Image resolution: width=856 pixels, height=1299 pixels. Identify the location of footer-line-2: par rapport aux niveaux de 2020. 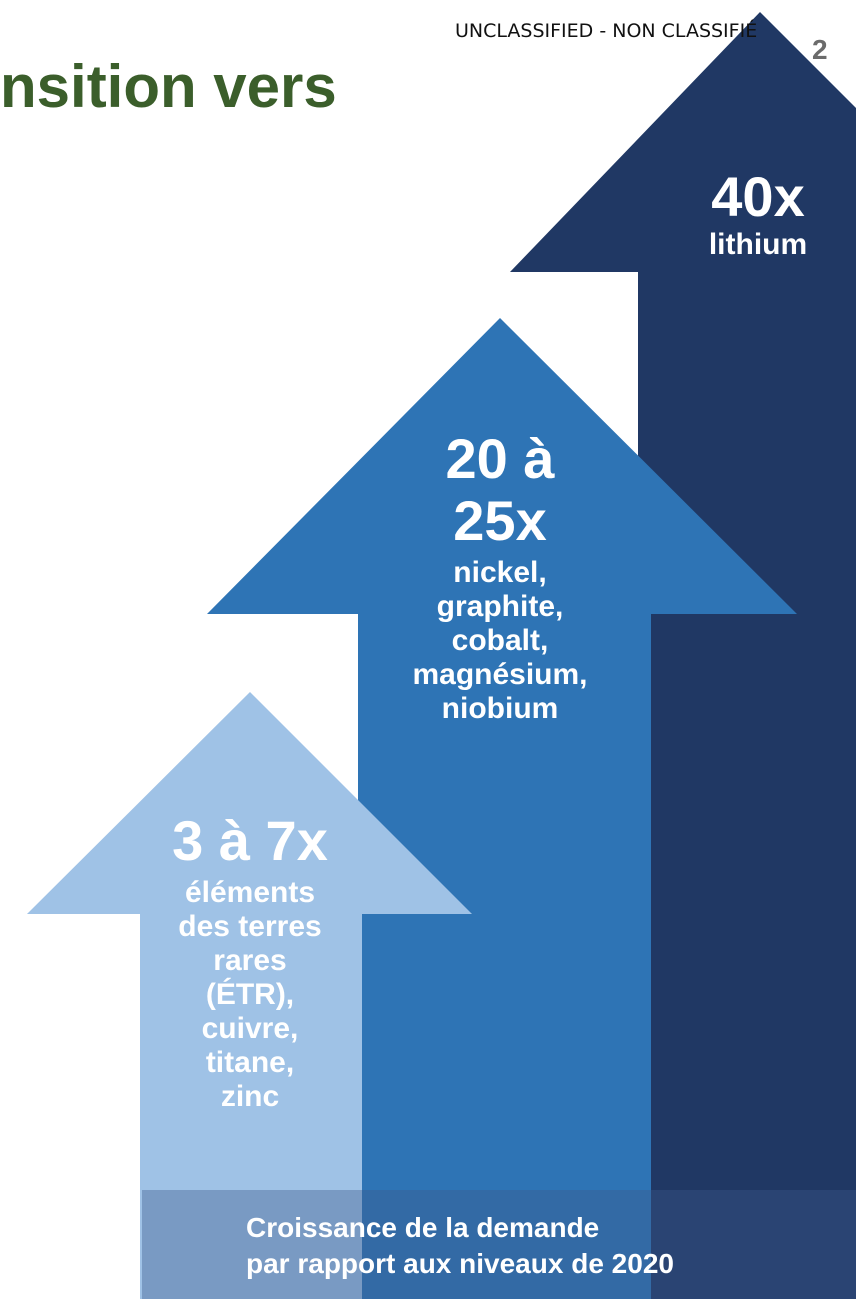
(460, 1263).